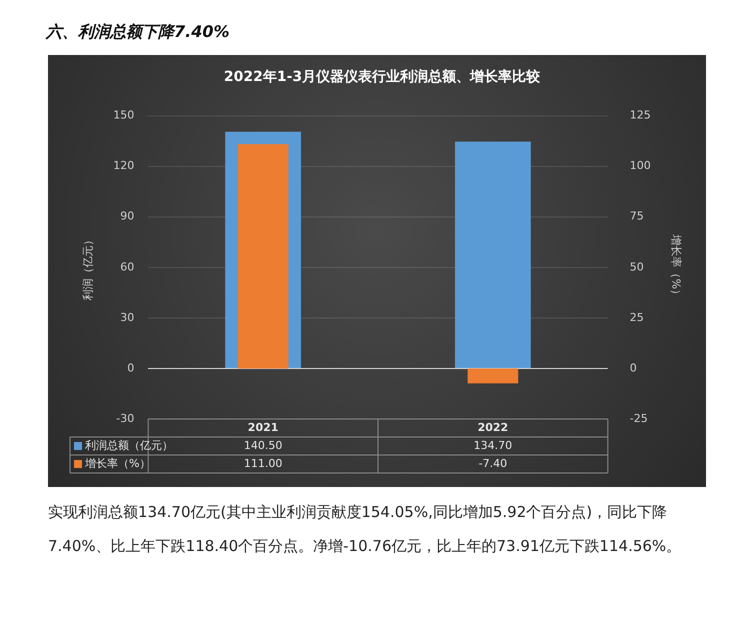  I want to click on data-label: -7.40, so click(493, 463).